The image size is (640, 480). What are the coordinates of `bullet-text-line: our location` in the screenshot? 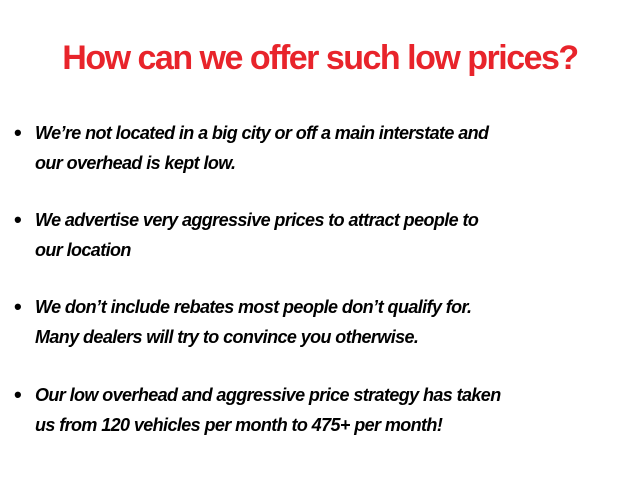 It's located at (83, 250).